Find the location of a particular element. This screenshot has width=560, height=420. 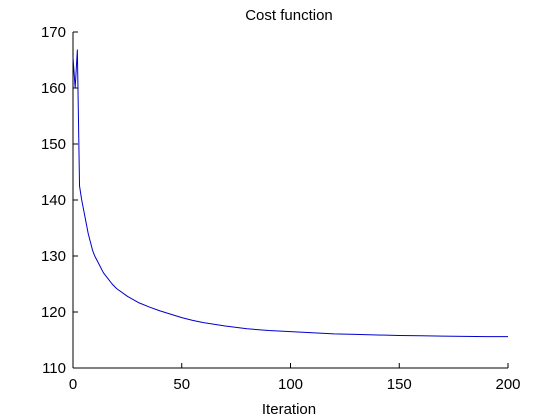

y-tick-label: 160 is located at coordinates (53, 88).